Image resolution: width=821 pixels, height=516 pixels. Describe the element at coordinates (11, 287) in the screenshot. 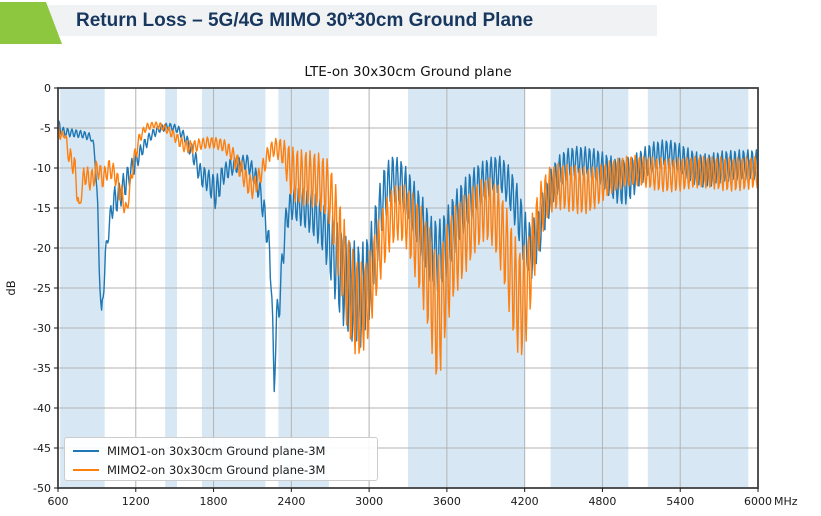

I see `y-axis-label: dB` at that location.